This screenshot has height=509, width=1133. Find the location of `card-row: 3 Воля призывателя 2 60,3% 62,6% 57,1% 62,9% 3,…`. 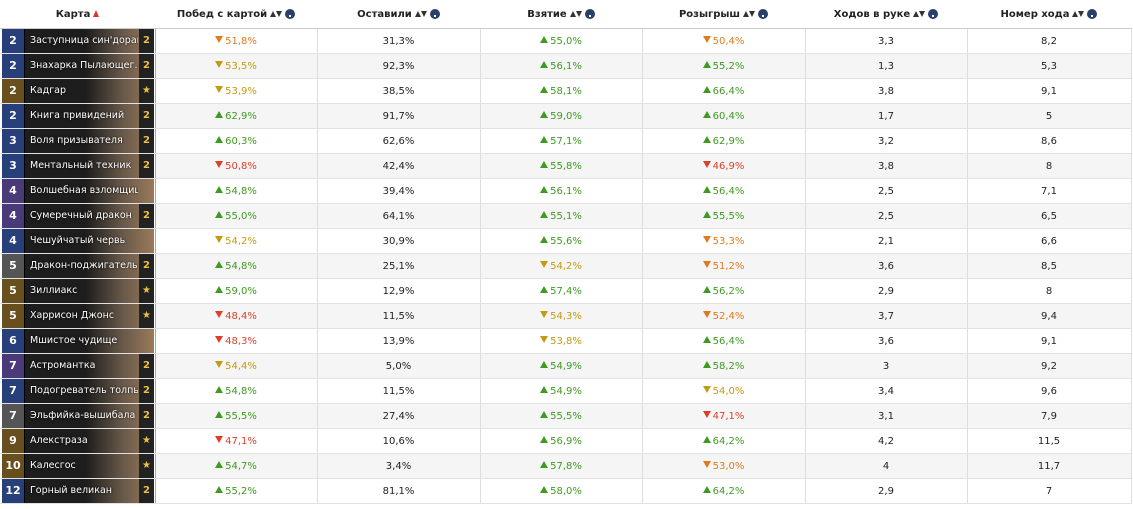

card-row: 3 Воля призывателя 2 60,3% 62,6% 57,1% 62,9% 3,… is located at coordinates (566, 141).